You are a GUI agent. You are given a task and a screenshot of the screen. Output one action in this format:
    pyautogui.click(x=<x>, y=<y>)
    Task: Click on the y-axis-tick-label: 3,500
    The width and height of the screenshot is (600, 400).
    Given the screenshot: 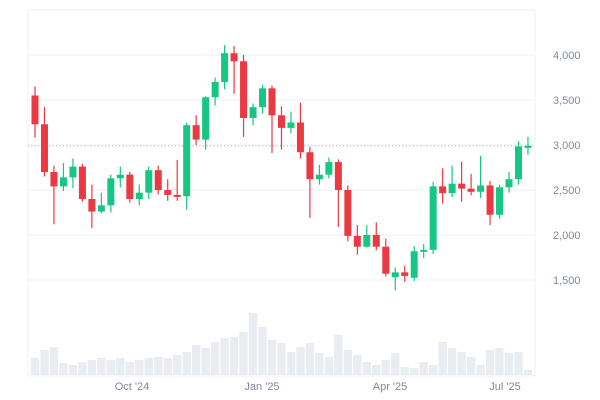 What is the action you would take?
    pyautogui.click(x=567, y=101)
    